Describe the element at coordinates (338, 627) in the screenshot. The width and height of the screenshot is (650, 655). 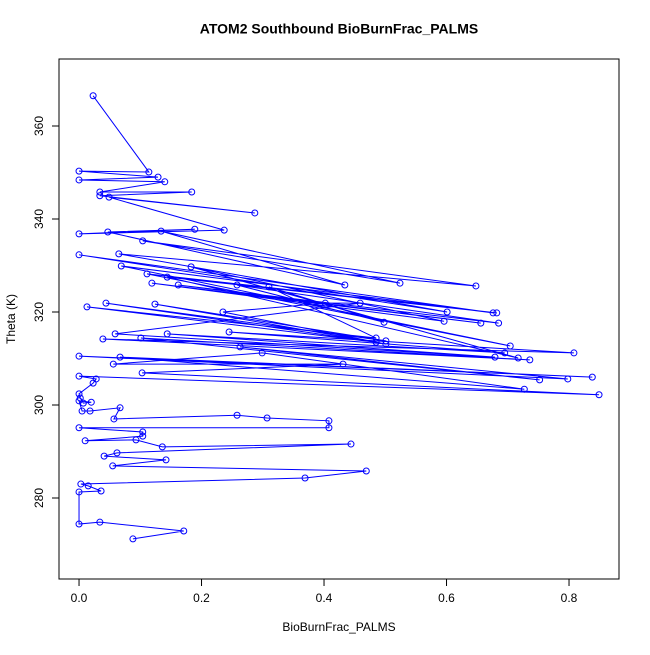
I see `x-axis-label: BioBurnFrac_PALMS` at that location.